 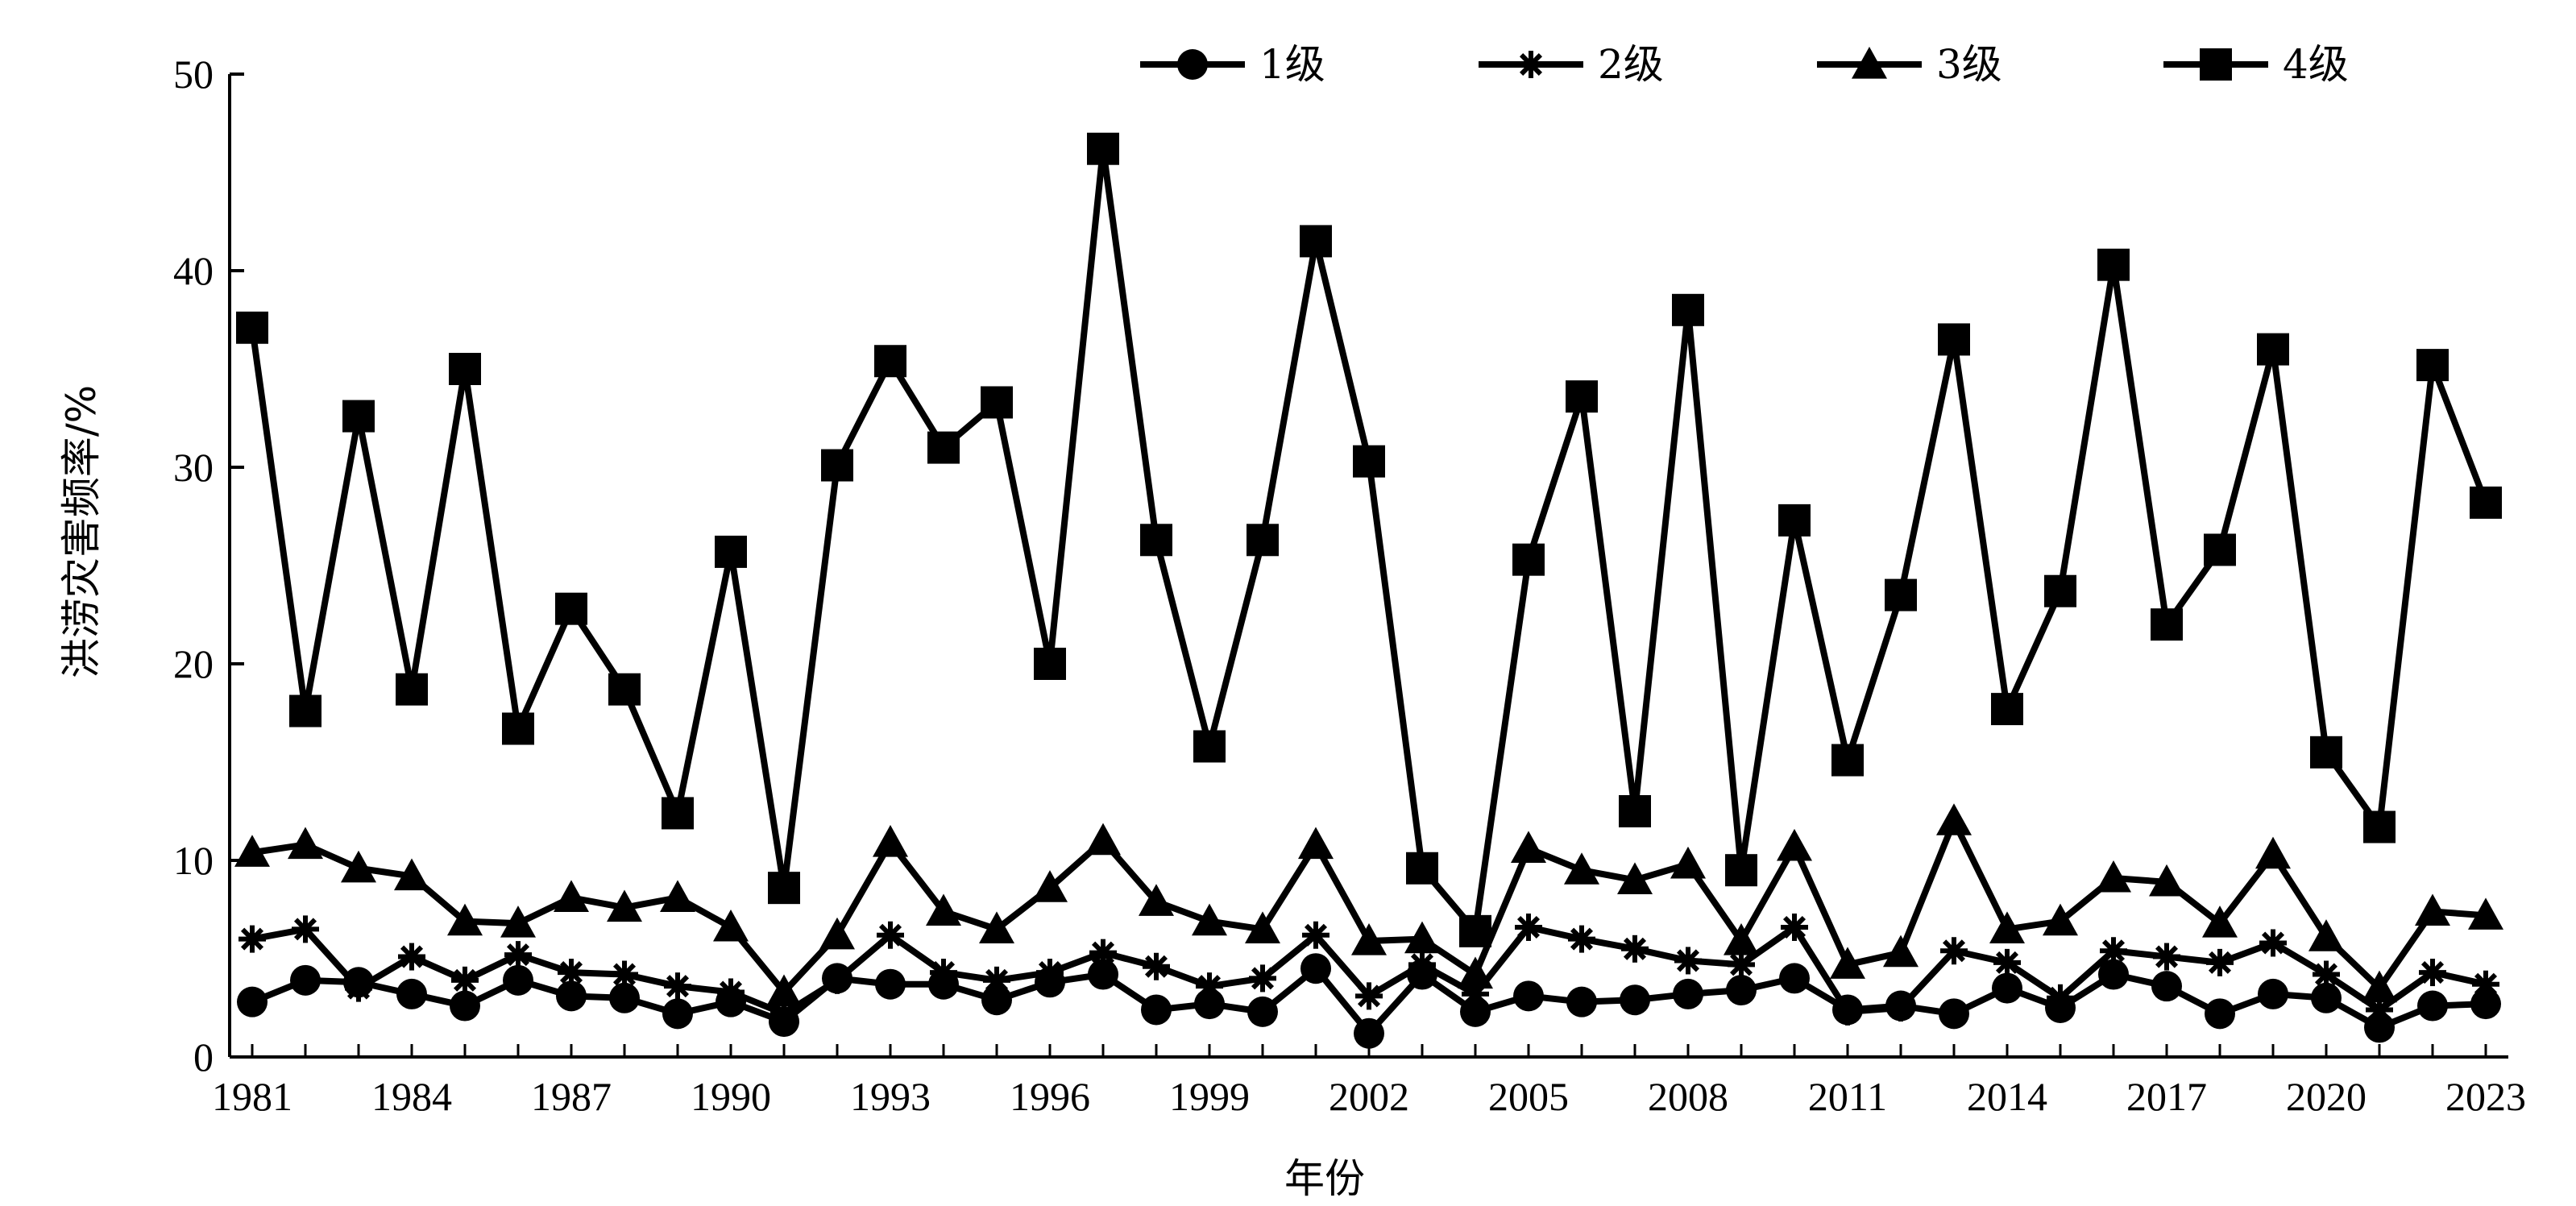 I want to click on x-tick-label: 1984, so click(x=411, y=1096).